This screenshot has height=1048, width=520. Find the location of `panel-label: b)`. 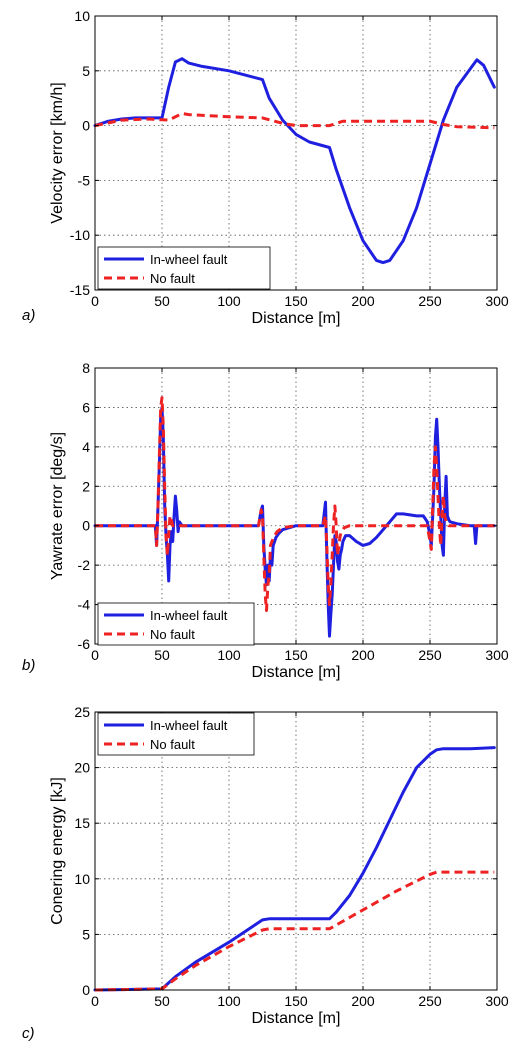

panel-label: b) is located at coordinates (28, 665).